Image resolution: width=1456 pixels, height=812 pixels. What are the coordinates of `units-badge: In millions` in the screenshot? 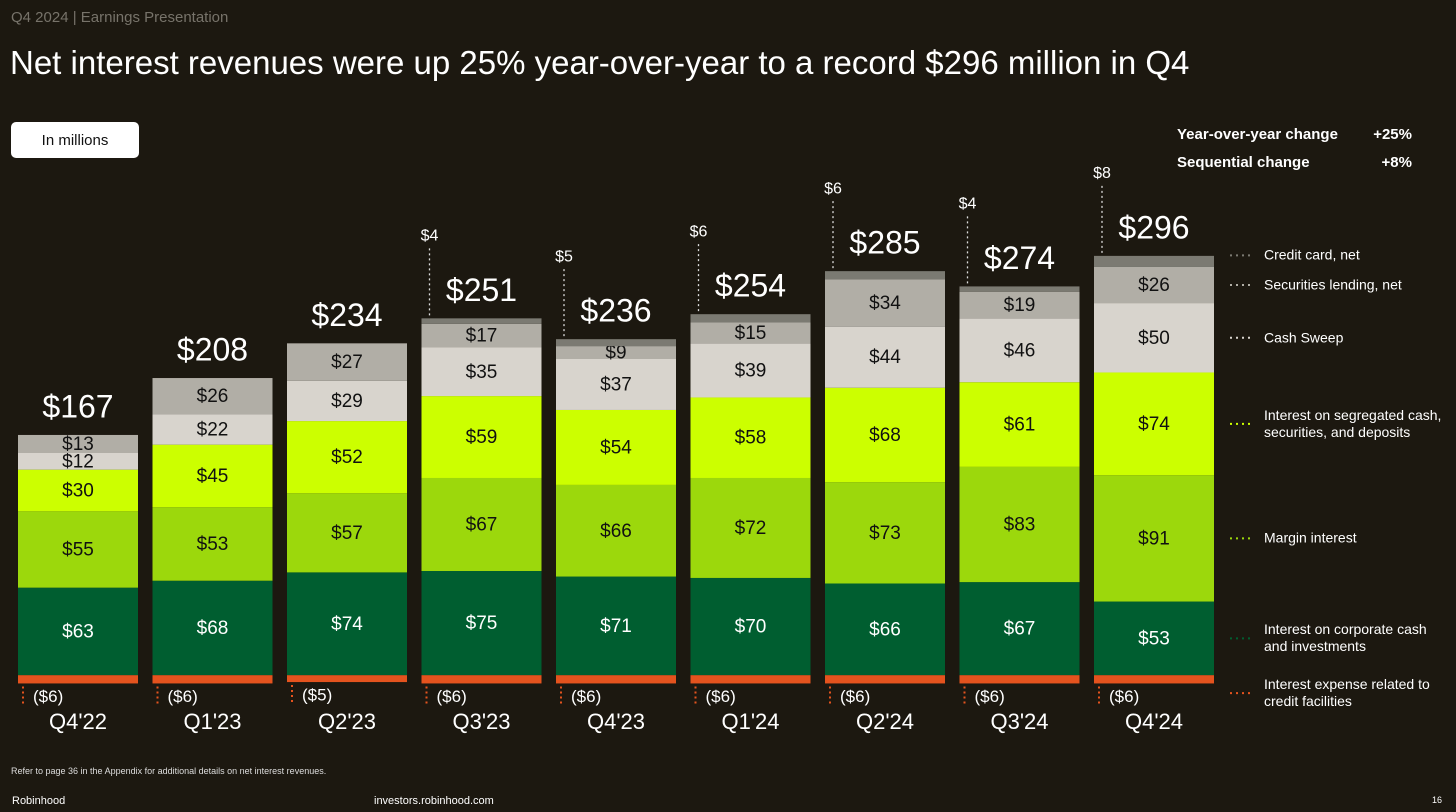 It's located at (75, 140).